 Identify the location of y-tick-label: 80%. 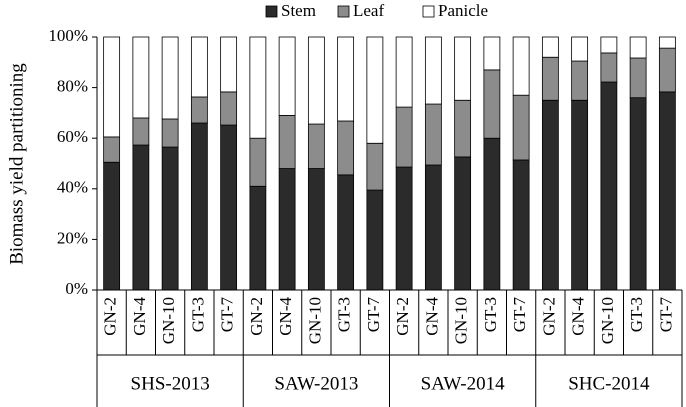
(72, 86).